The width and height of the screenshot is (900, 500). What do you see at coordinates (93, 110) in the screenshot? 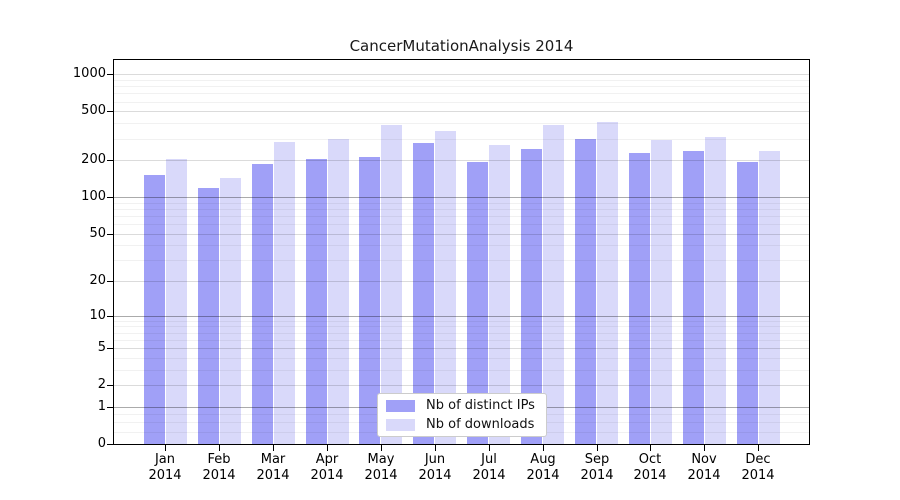
I see `y-tick-label: 500` at bounding box center [93, 110].